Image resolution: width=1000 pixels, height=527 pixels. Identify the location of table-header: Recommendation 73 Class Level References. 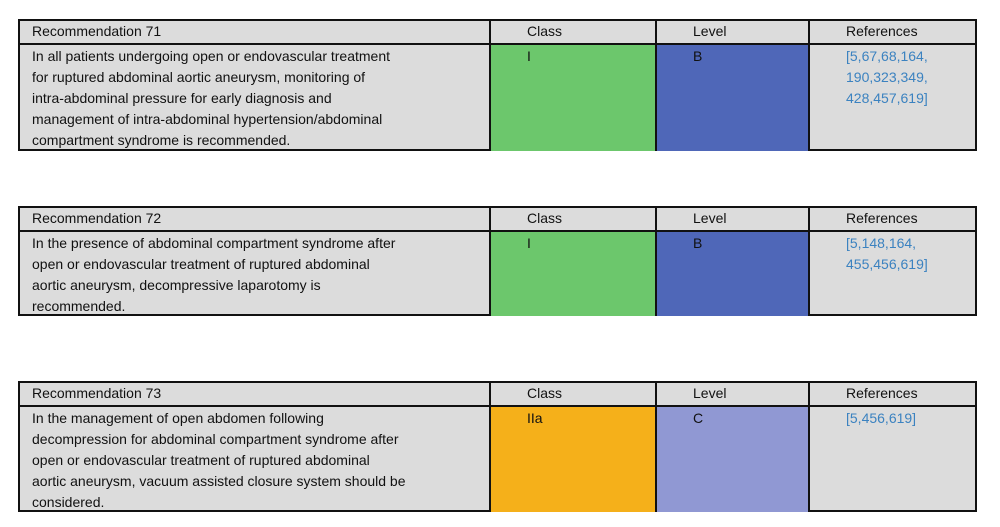
(497, 395).